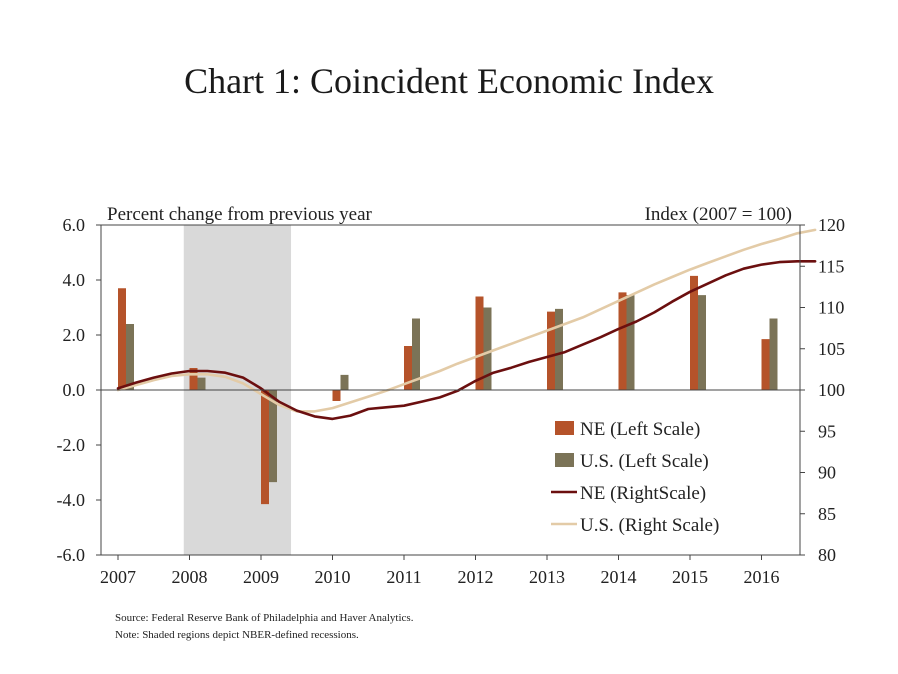 The height and width of the screenshot is (674, 898). Describe the element at coordinates (403, 577) in the screenshot. I see `x-tick-label: 2011` at that location.